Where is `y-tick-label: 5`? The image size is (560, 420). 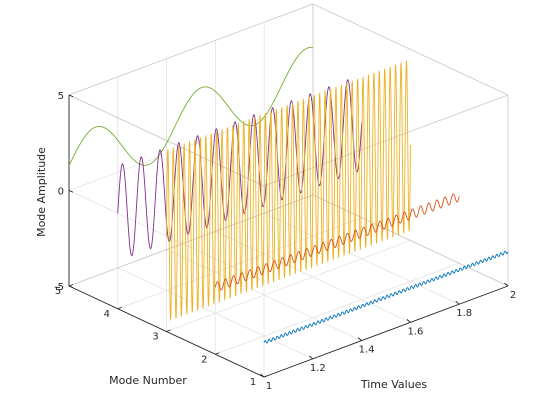 y-tick-label: 5 is located at coordinates (58, 291).